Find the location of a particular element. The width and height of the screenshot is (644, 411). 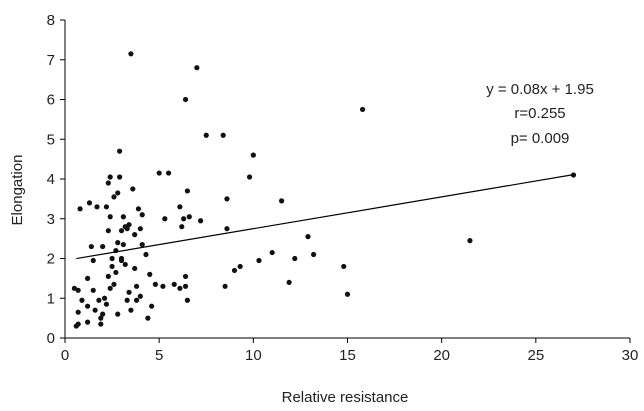

correlation-coefficient: r=0.255 is located at coordinates (539, 113).